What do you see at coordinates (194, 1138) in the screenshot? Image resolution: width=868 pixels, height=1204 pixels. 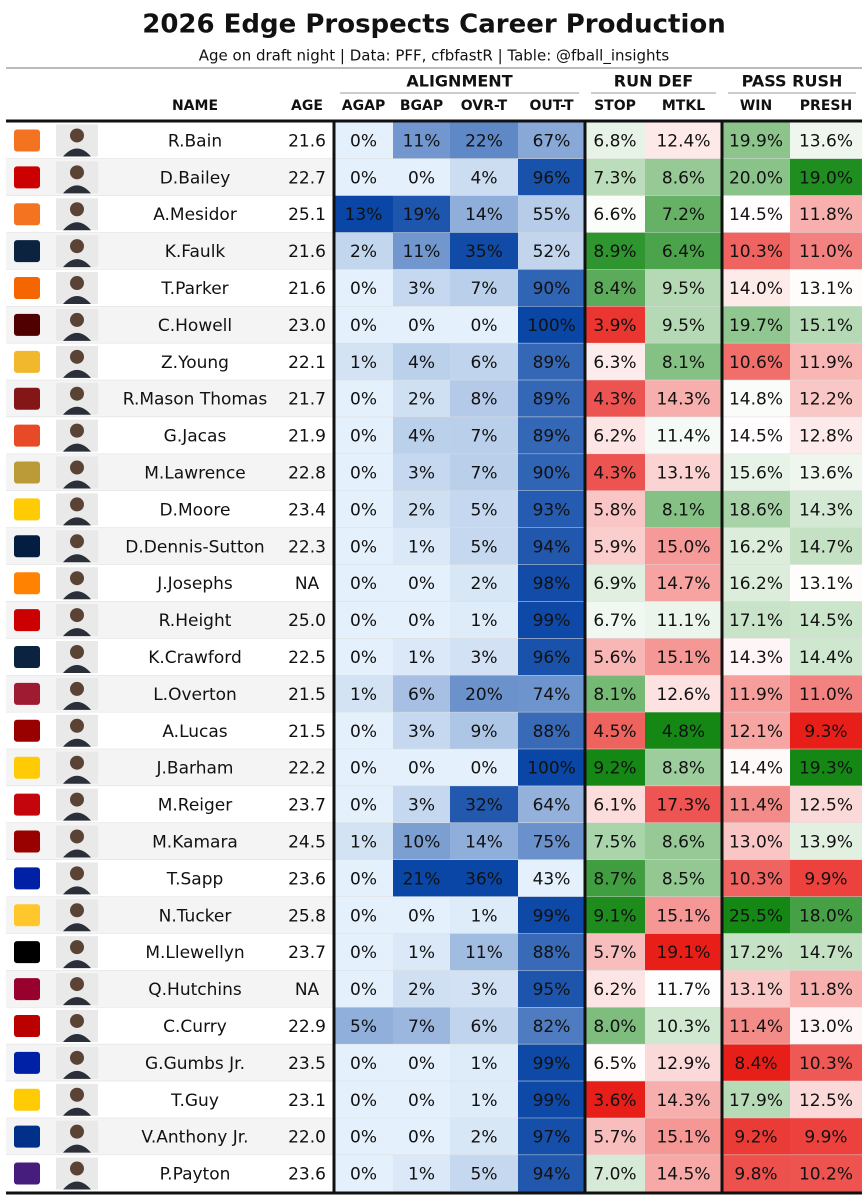 I see `player-name: V.Anthony Jr.` at bounding box center [194, 1138].